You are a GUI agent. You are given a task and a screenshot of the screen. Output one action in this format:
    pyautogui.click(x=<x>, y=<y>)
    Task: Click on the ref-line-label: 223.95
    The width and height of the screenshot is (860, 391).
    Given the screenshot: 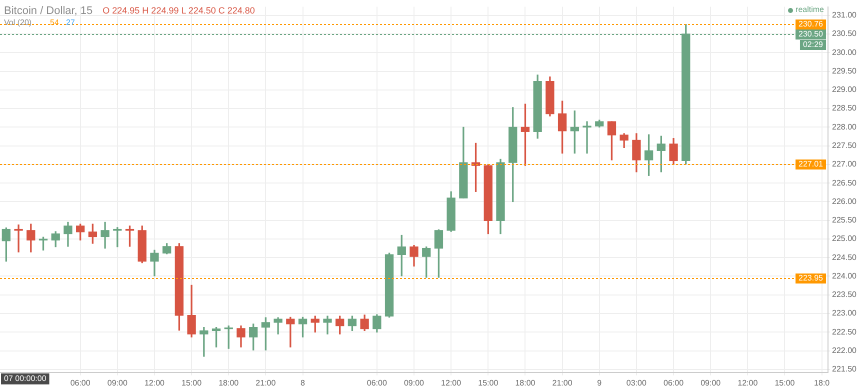 What is the action you would take?
    pyautogui.click(x=811, y=278)
    